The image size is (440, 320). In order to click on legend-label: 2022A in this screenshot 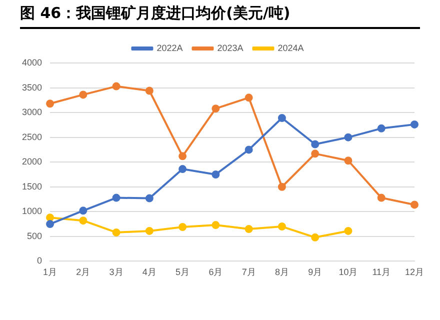, I will do `click(169, 47)`.